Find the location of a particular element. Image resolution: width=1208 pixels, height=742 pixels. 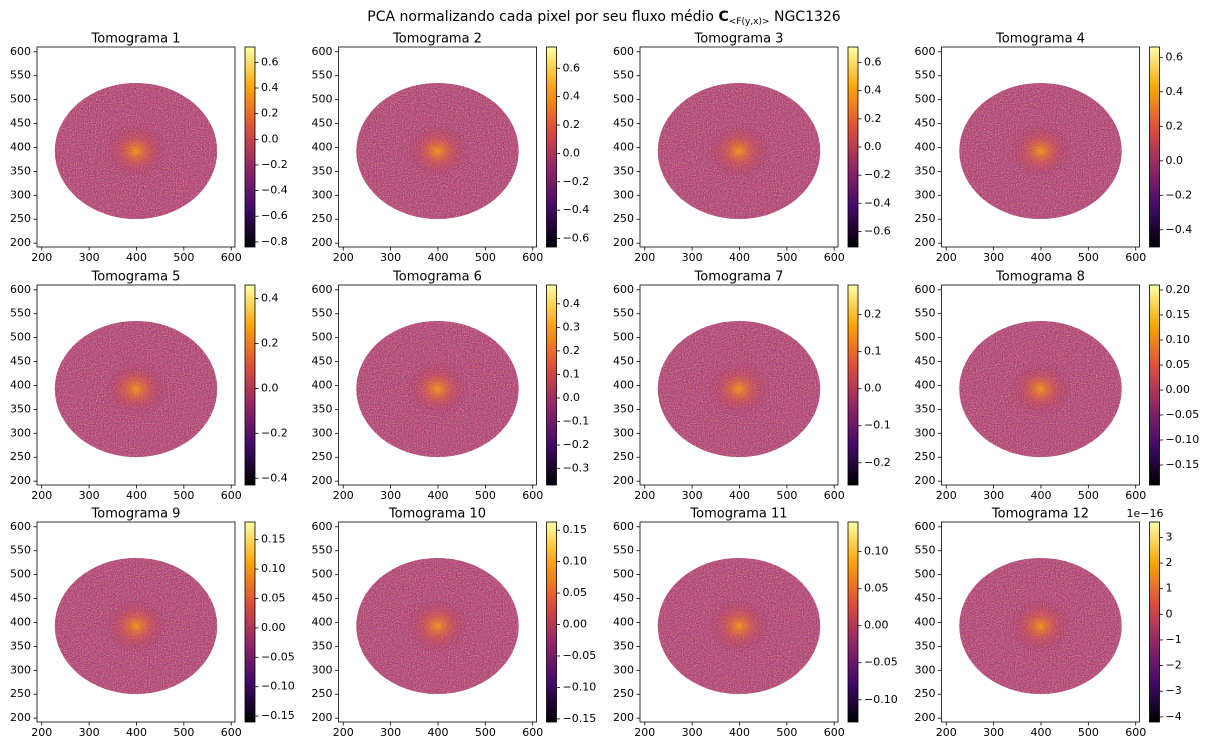

colorbar-tick-label: 2 is located at coordinates (1169, 562).